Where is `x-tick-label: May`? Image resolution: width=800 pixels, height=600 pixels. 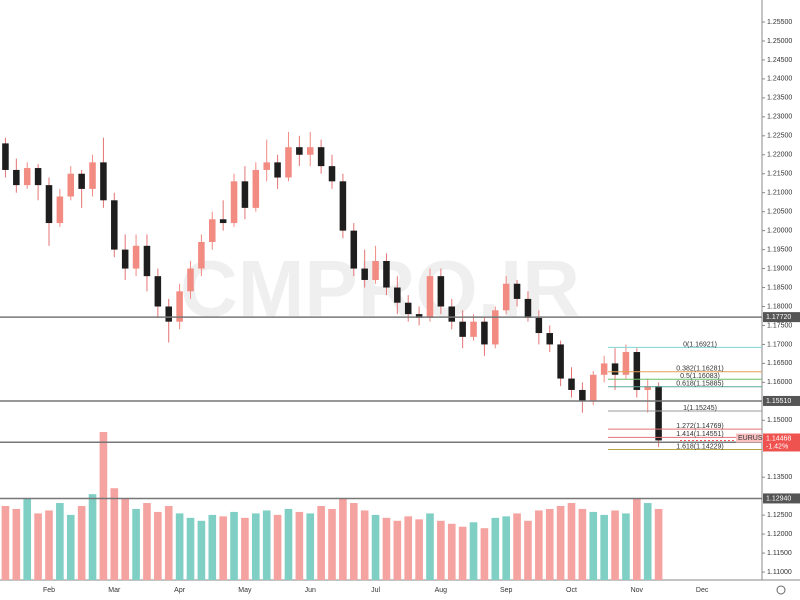 x-tick-label: May is located at coordinates (245, 590).